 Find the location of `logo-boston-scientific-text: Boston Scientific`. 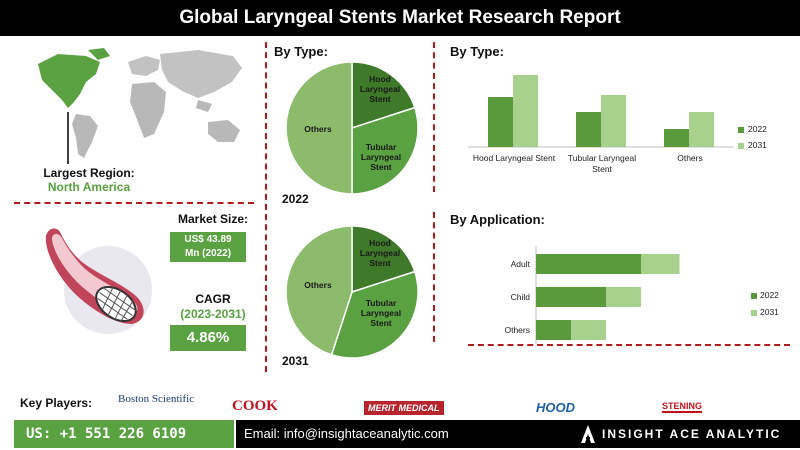

logo-boston-scientific-text: Boston Scientific is located at coordinates (156, 399).